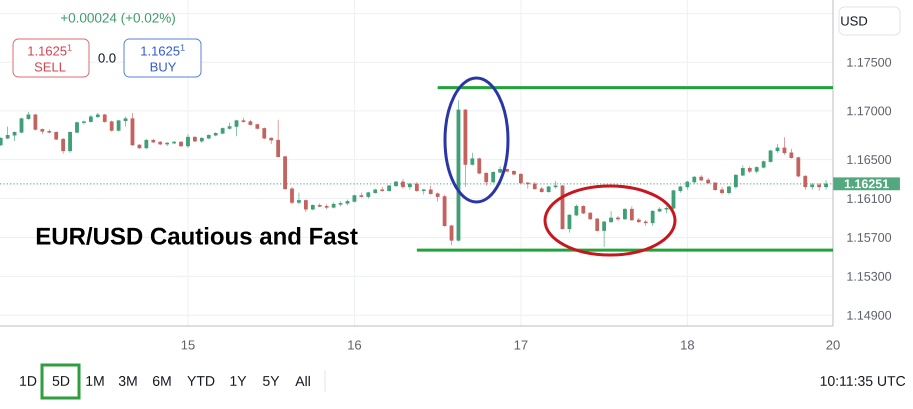 The image size is (913, 409). Describe the element at coordinates (869, 159) in the screenshot. I see `y-tick-label: 1.16500` at that location.